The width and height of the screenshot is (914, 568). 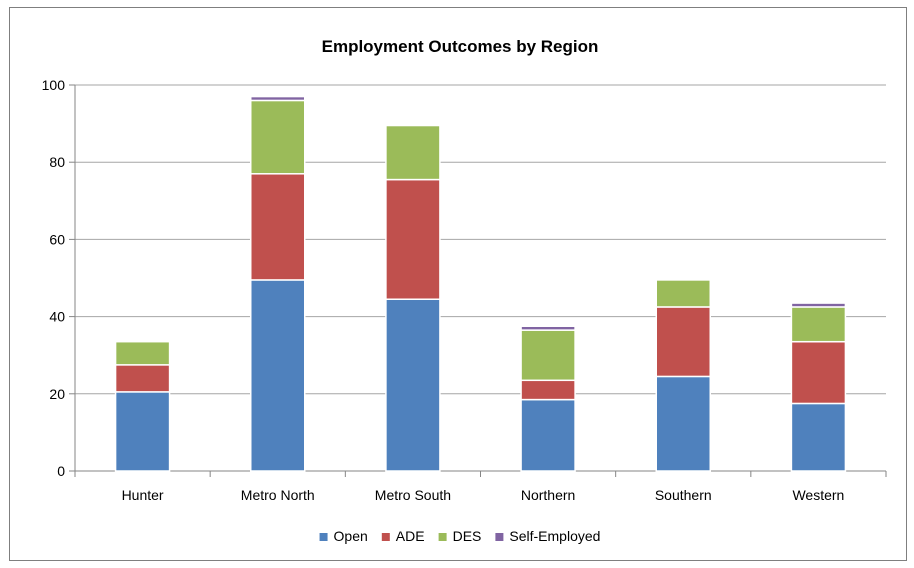 I want to click on legend-swatch-des, so click(x=442, y=537).